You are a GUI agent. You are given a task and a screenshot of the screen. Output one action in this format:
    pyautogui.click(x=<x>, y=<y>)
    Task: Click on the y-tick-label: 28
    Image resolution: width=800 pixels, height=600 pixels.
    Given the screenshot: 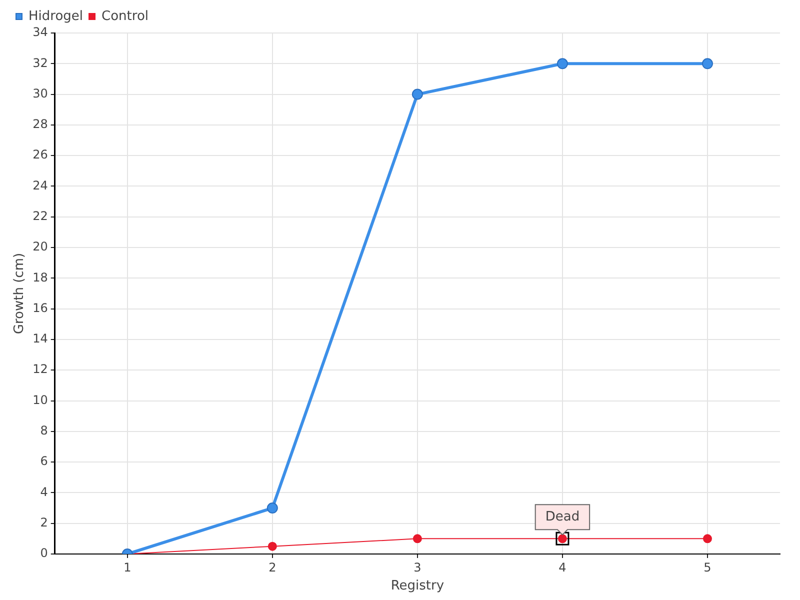 What is the action you would take?
    pyautogui.click(x=40, y=124)
    